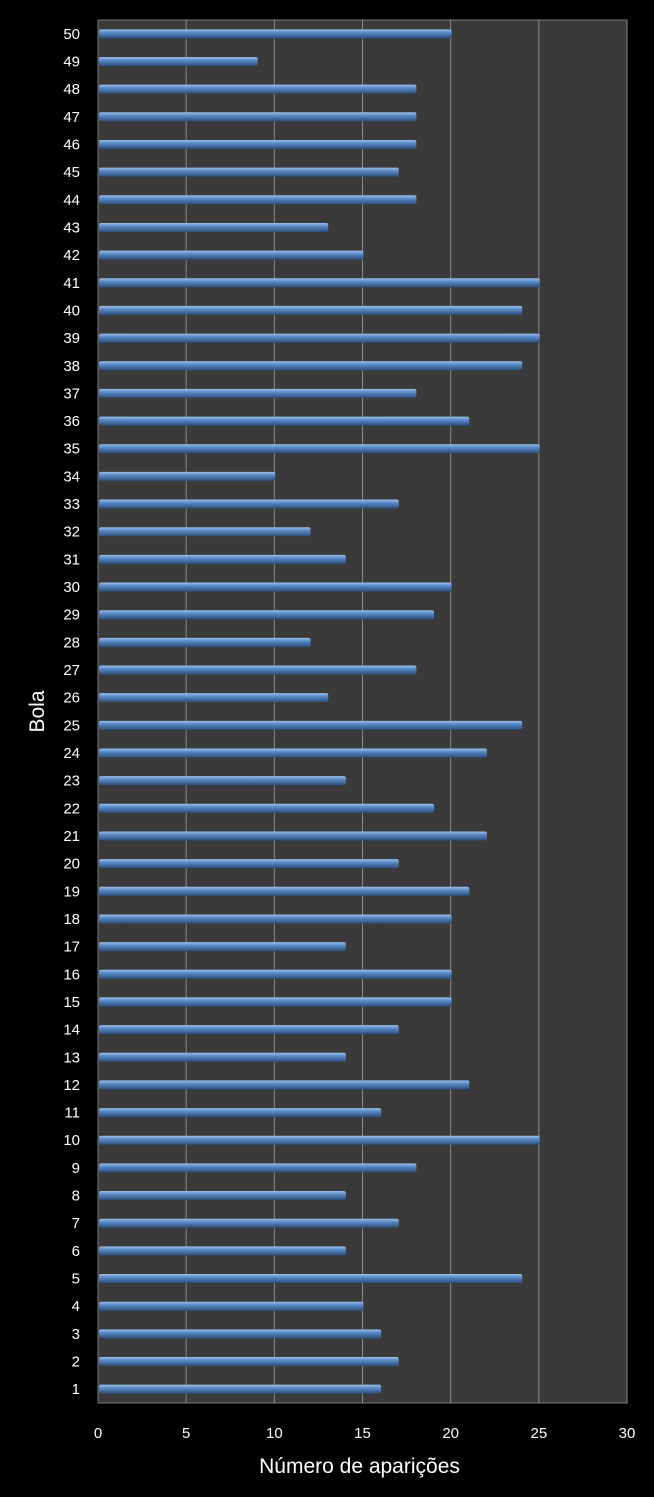 Image resolution: width=654 pixels, height=1497 pixels. I want to click on y-tick-label: 49, so click(71, 61).